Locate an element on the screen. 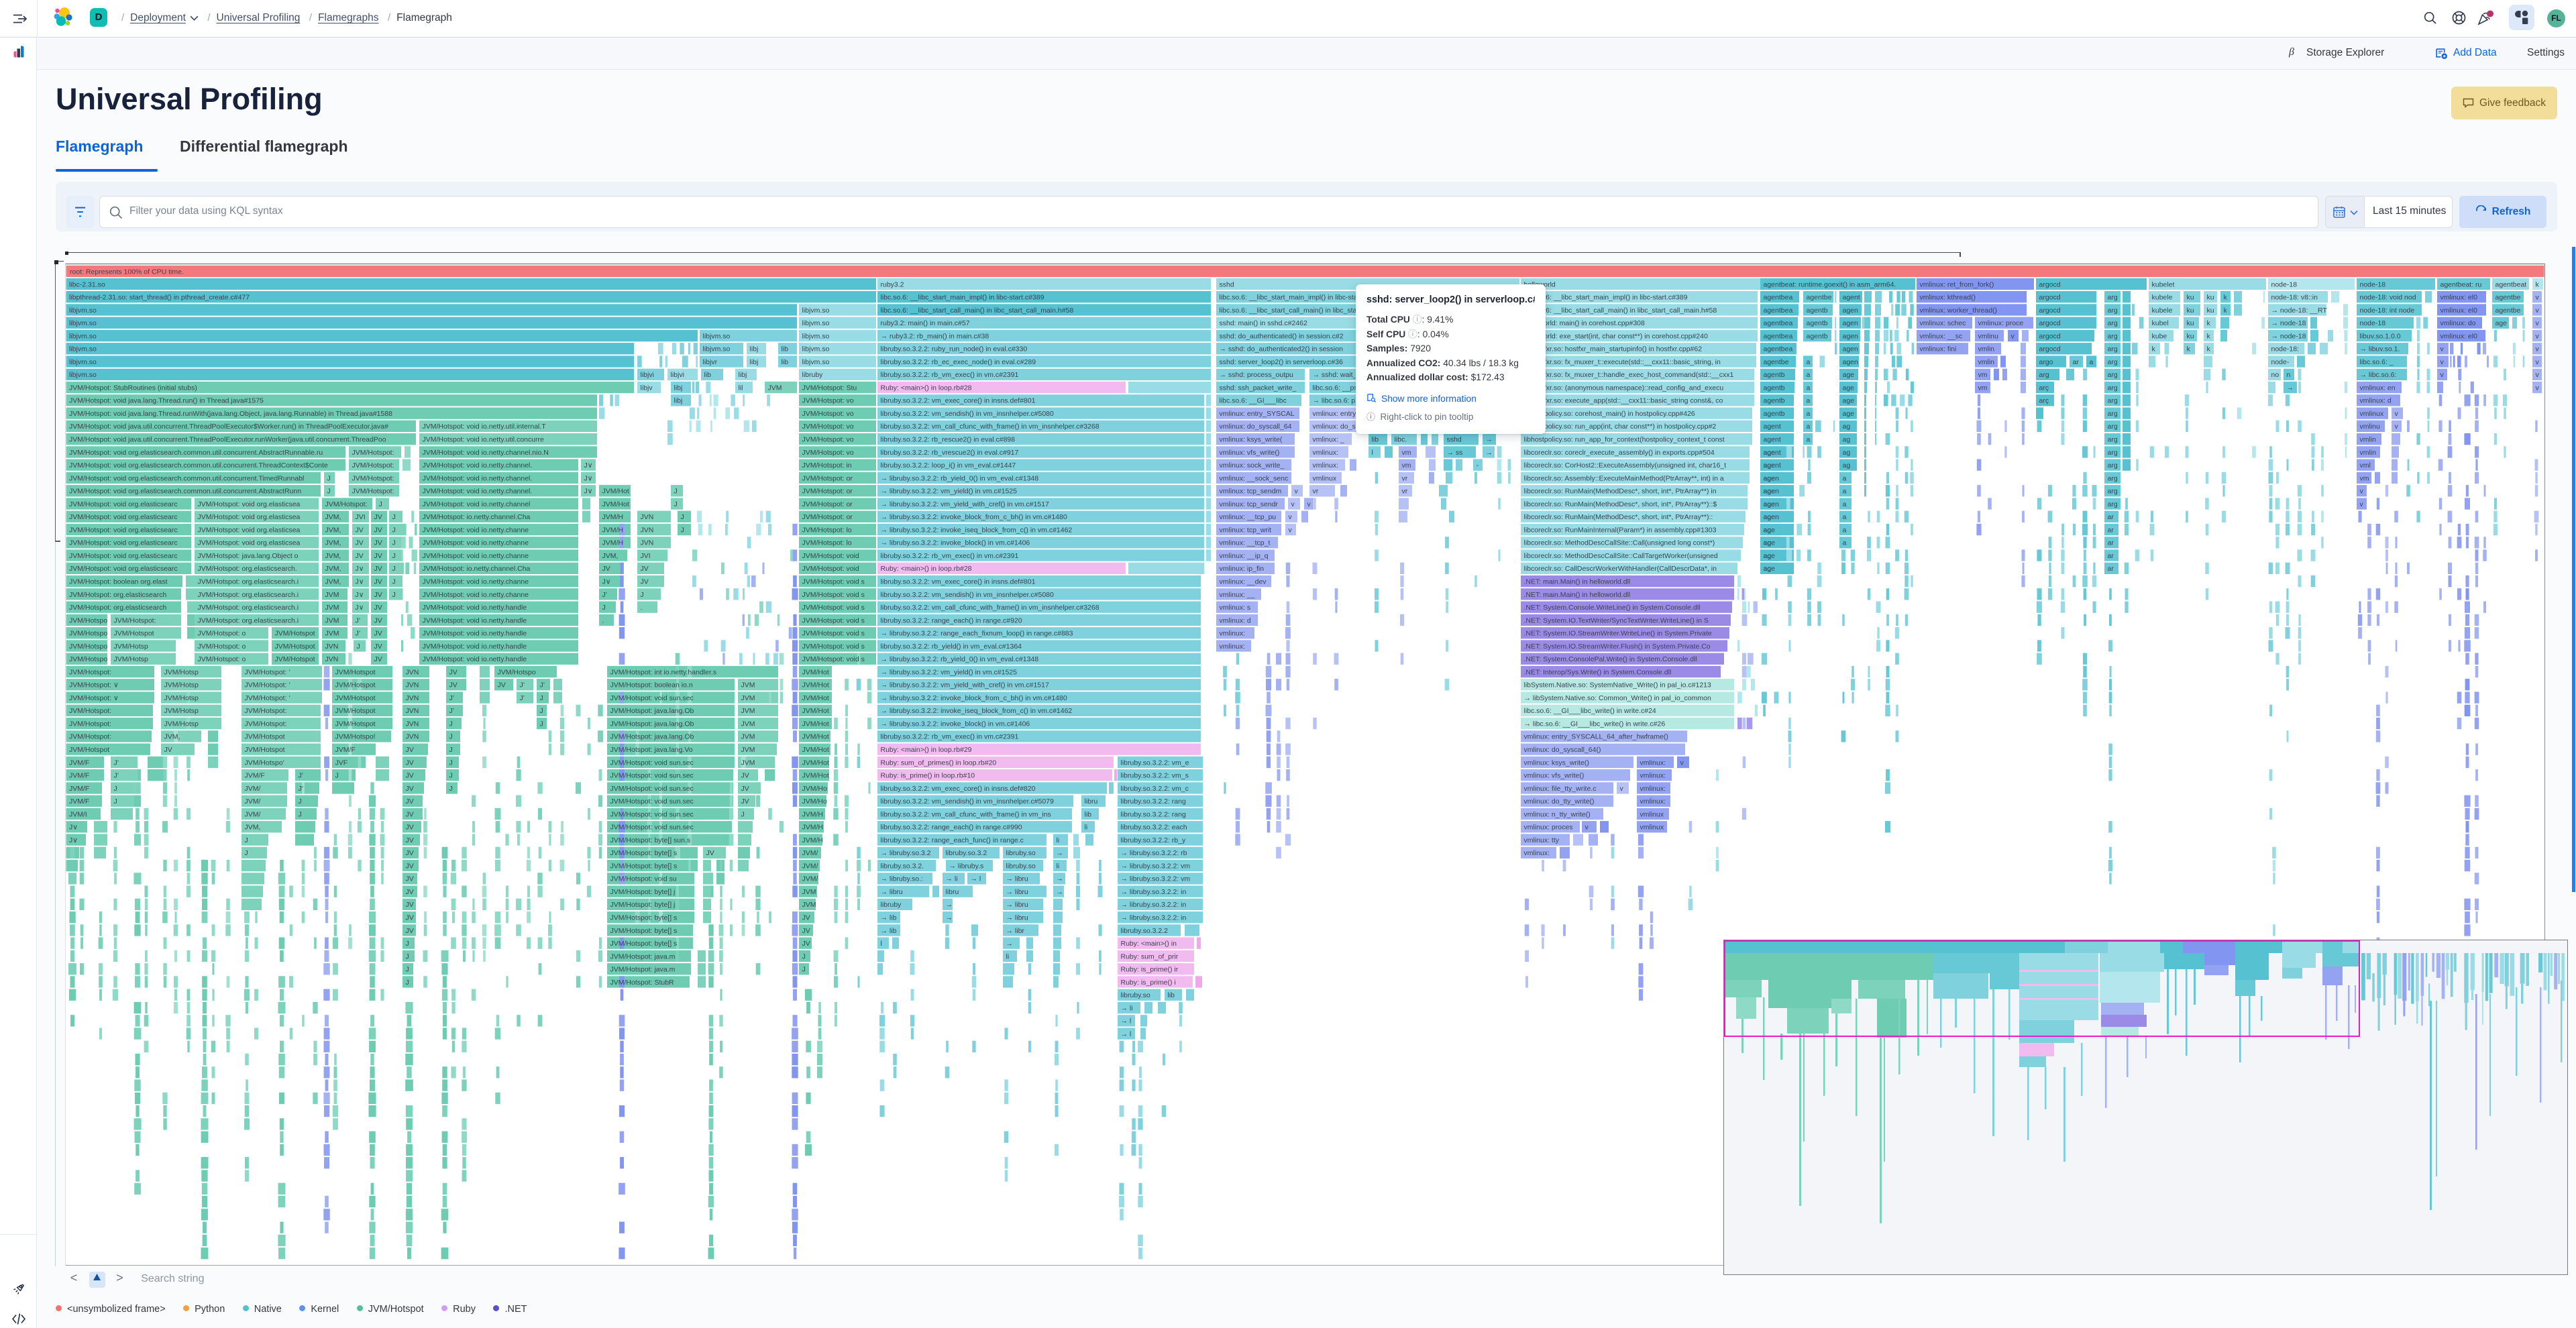 The height and width of the screenshot is (1328, 2576). svg-text: k is located at coordinates (2538, 284).